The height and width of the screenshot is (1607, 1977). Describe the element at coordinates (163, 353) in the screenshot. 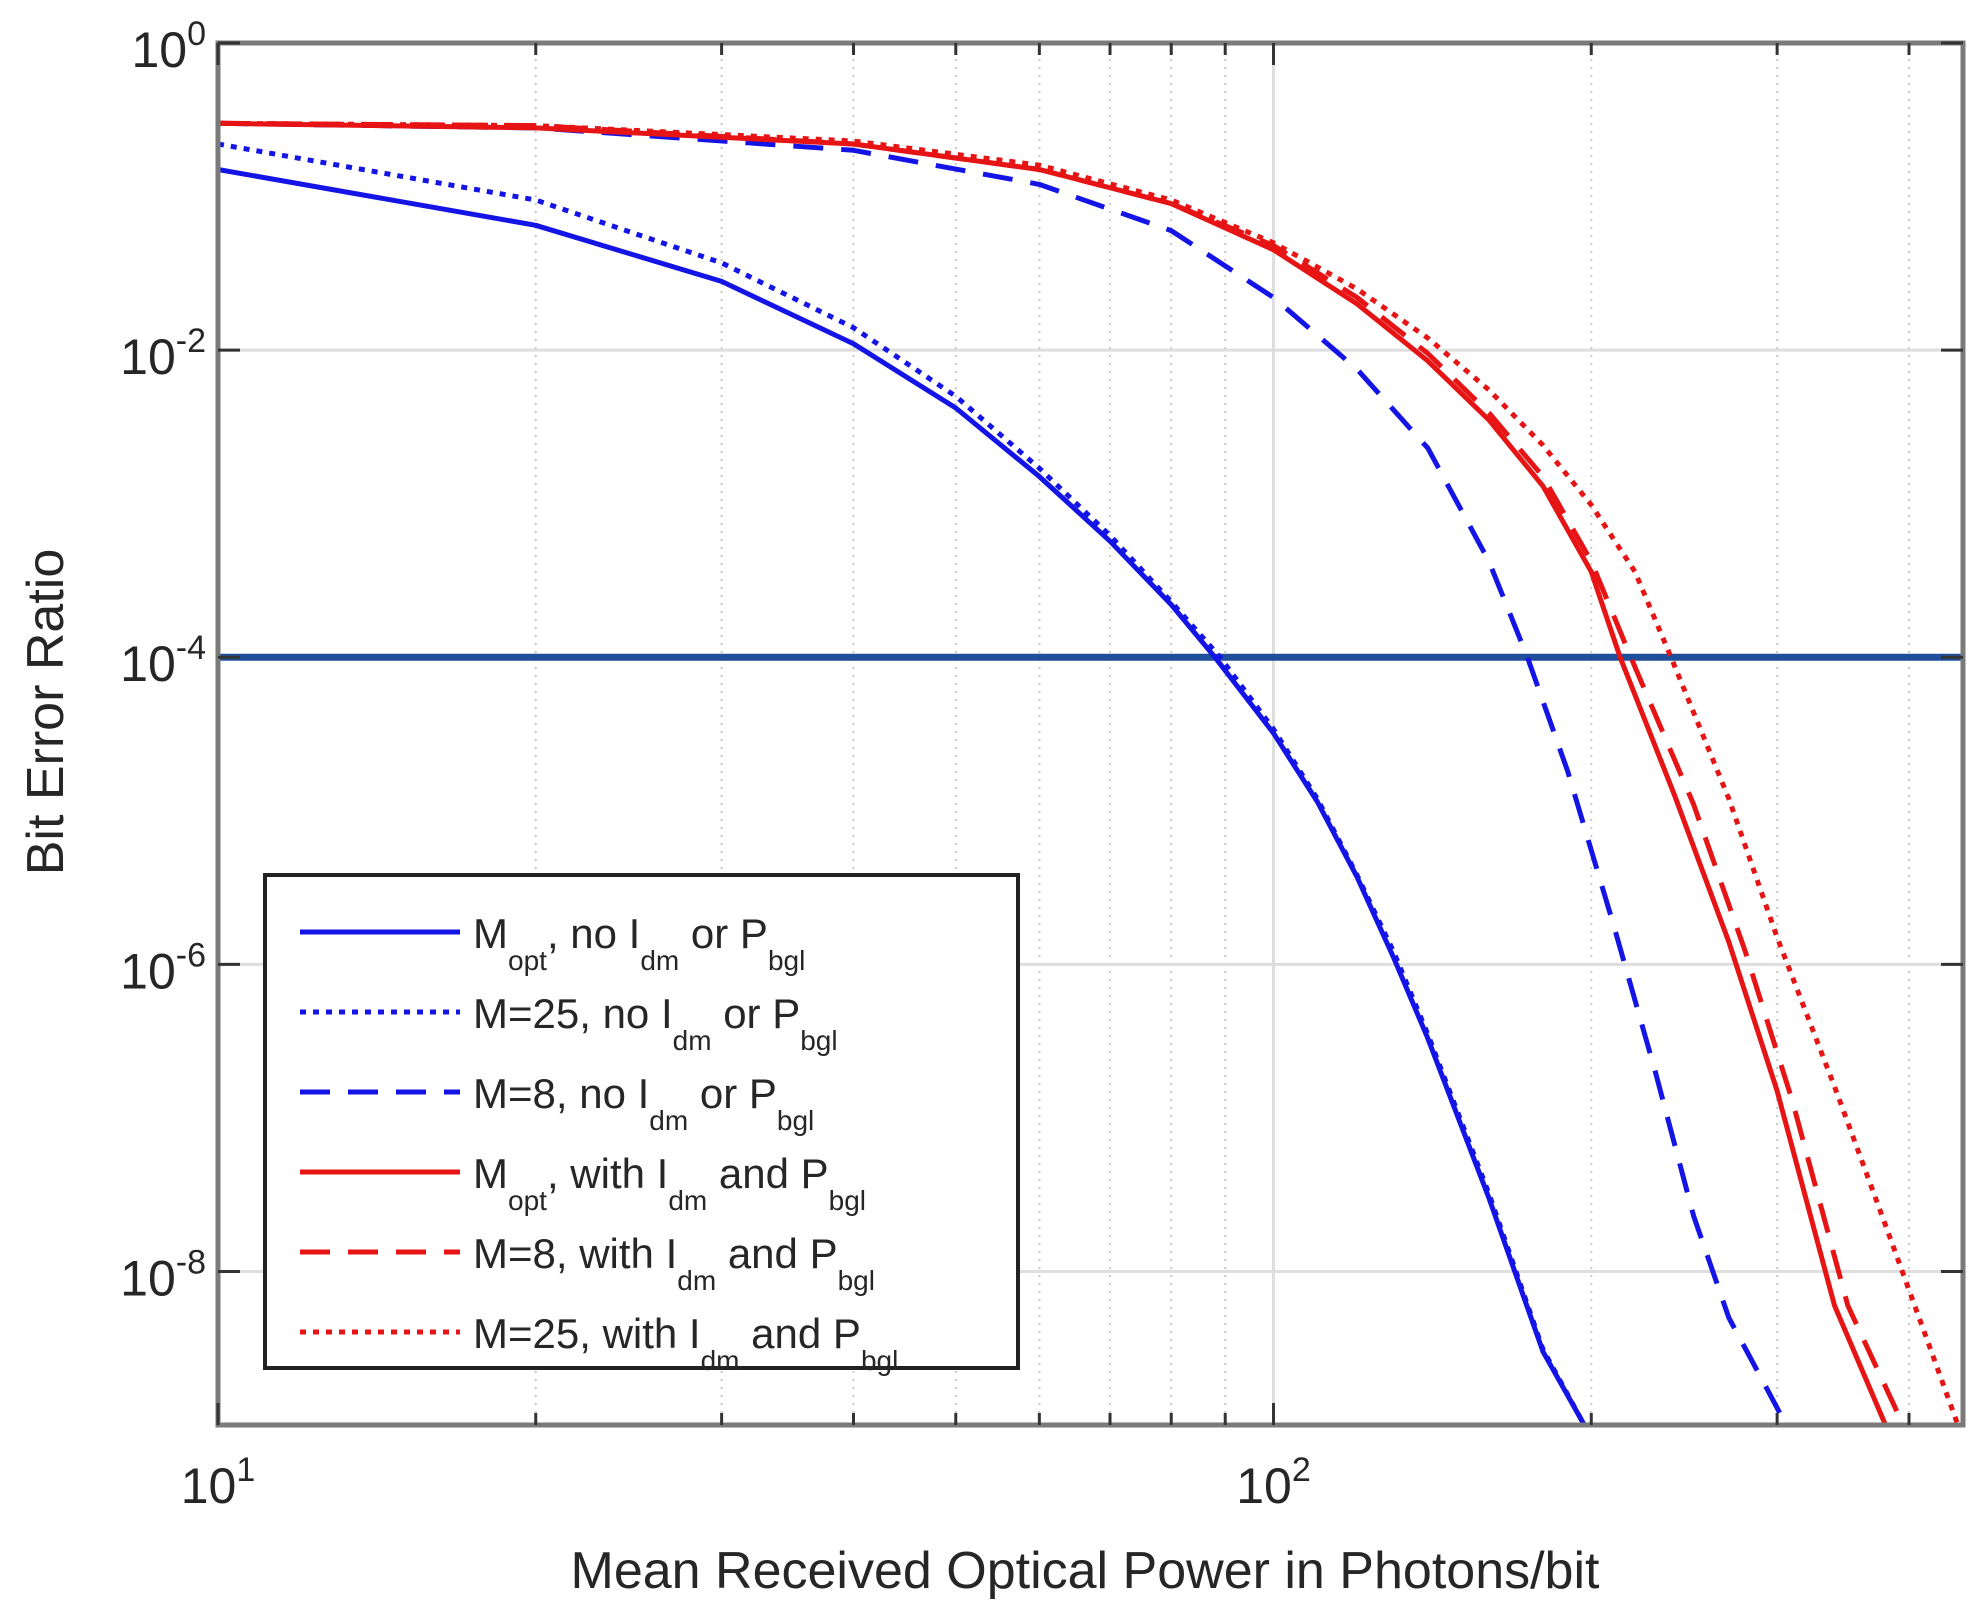

I see `y-tick-label: 10⁻²` at that location.